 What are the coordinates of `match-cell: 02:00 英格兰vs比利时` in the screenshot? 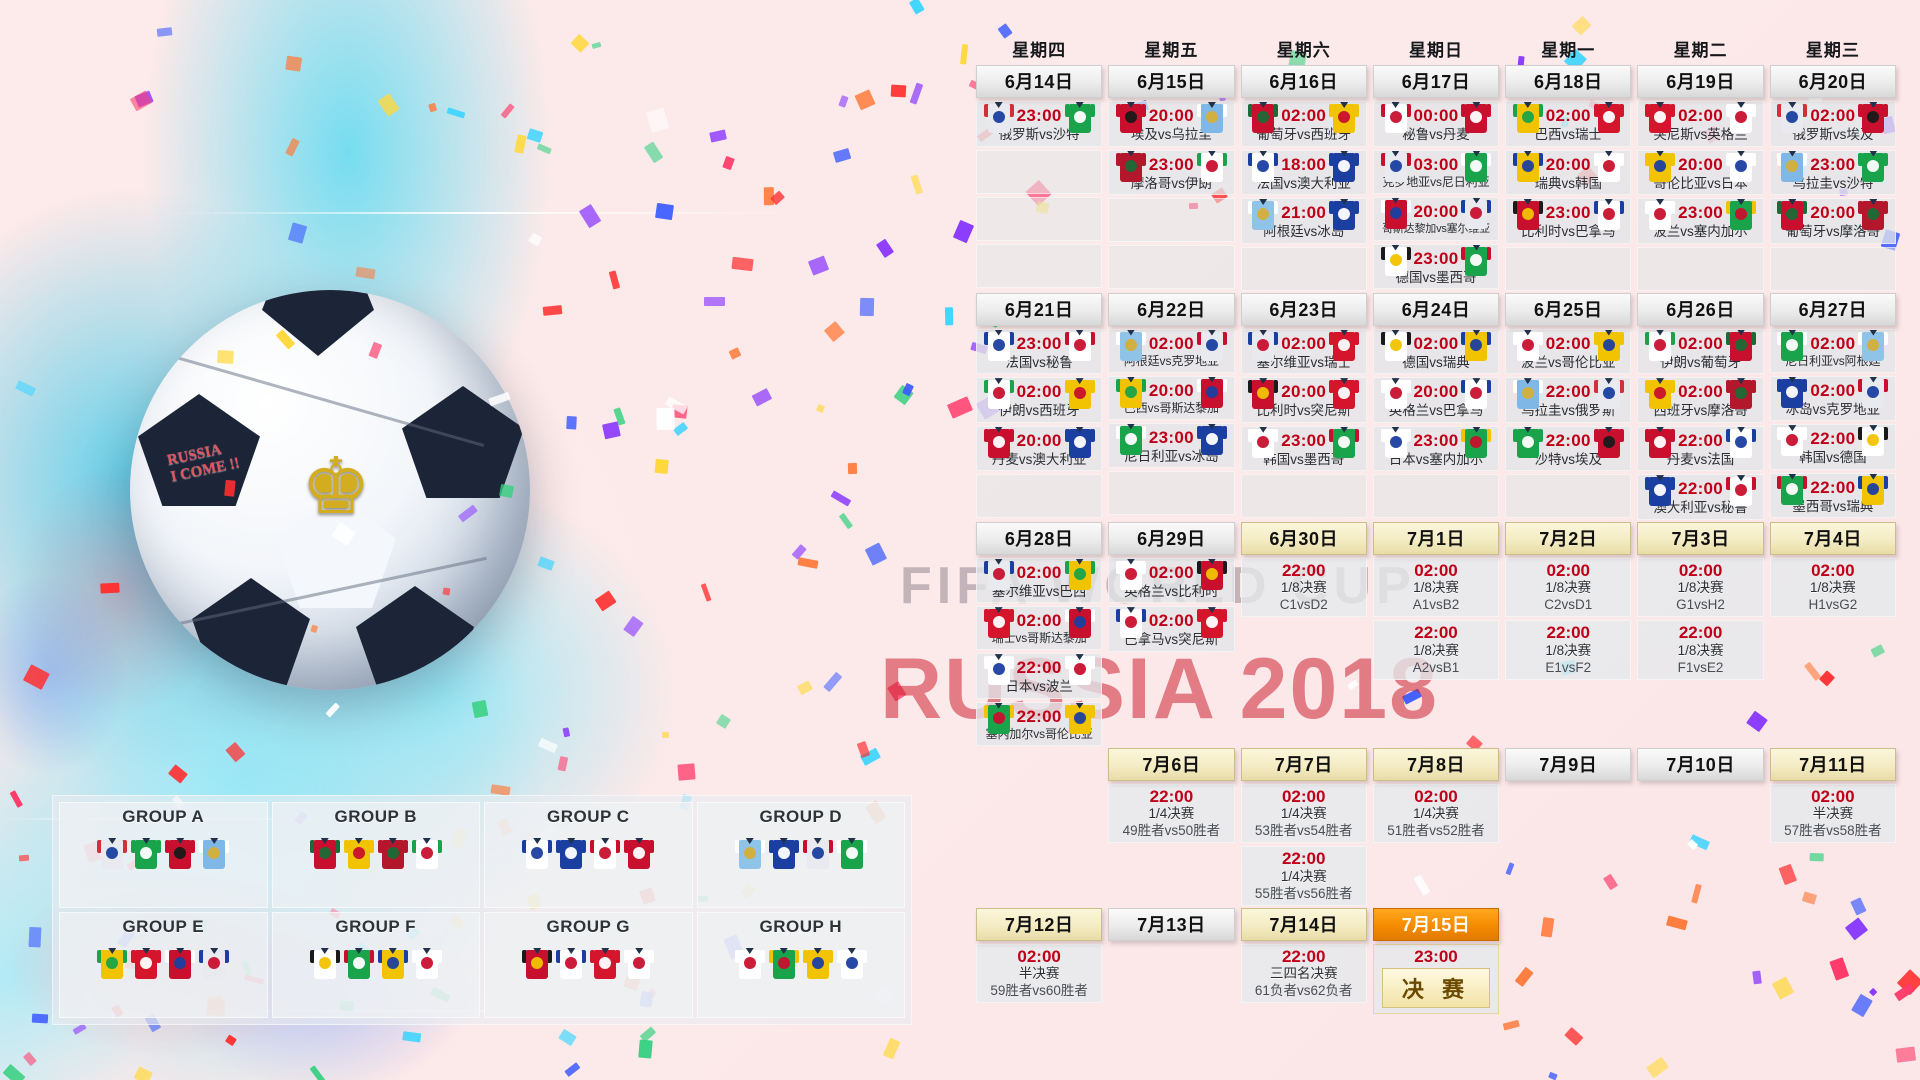 It's located at (1171, 580).